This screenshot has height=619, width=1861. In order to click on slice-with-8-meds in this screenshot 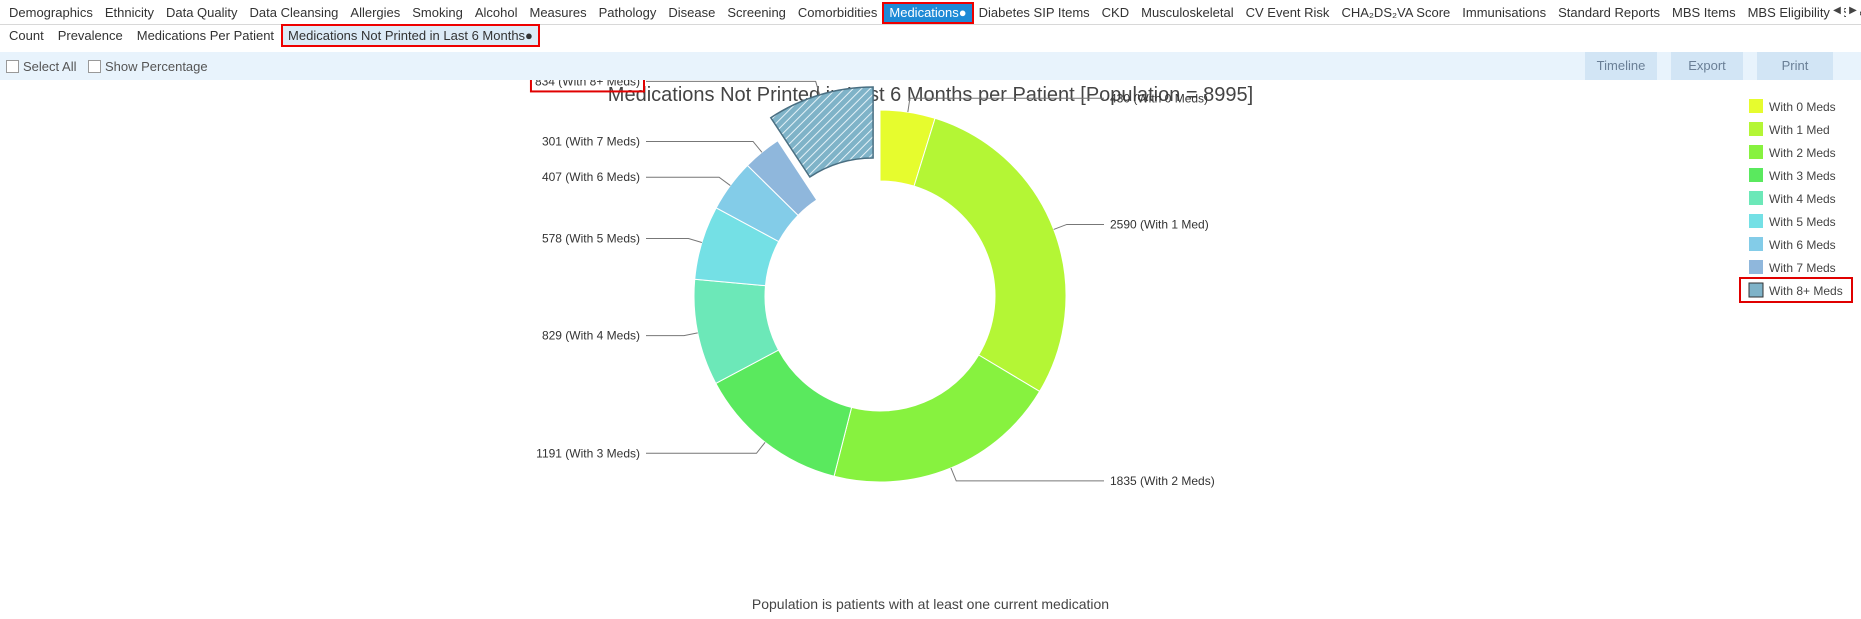, I will do `click(821, 132)`.